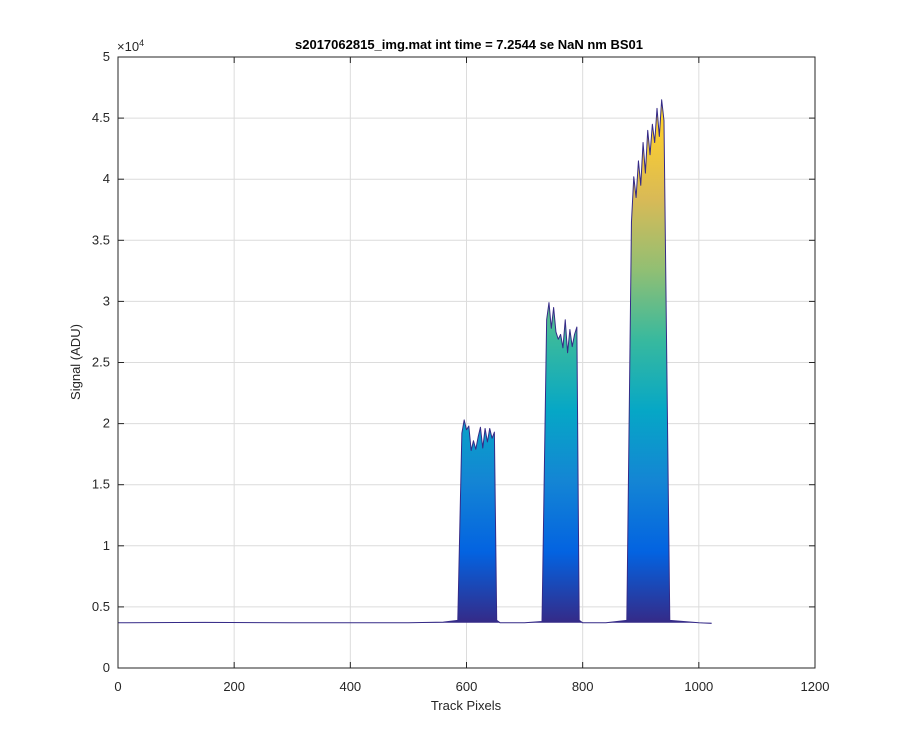 Image resolution: width=900 pixels, height=750 pixels. Describe the element at coordinates (467, 686) in the screenshot. I see `x-tick-label: 600` at that location.